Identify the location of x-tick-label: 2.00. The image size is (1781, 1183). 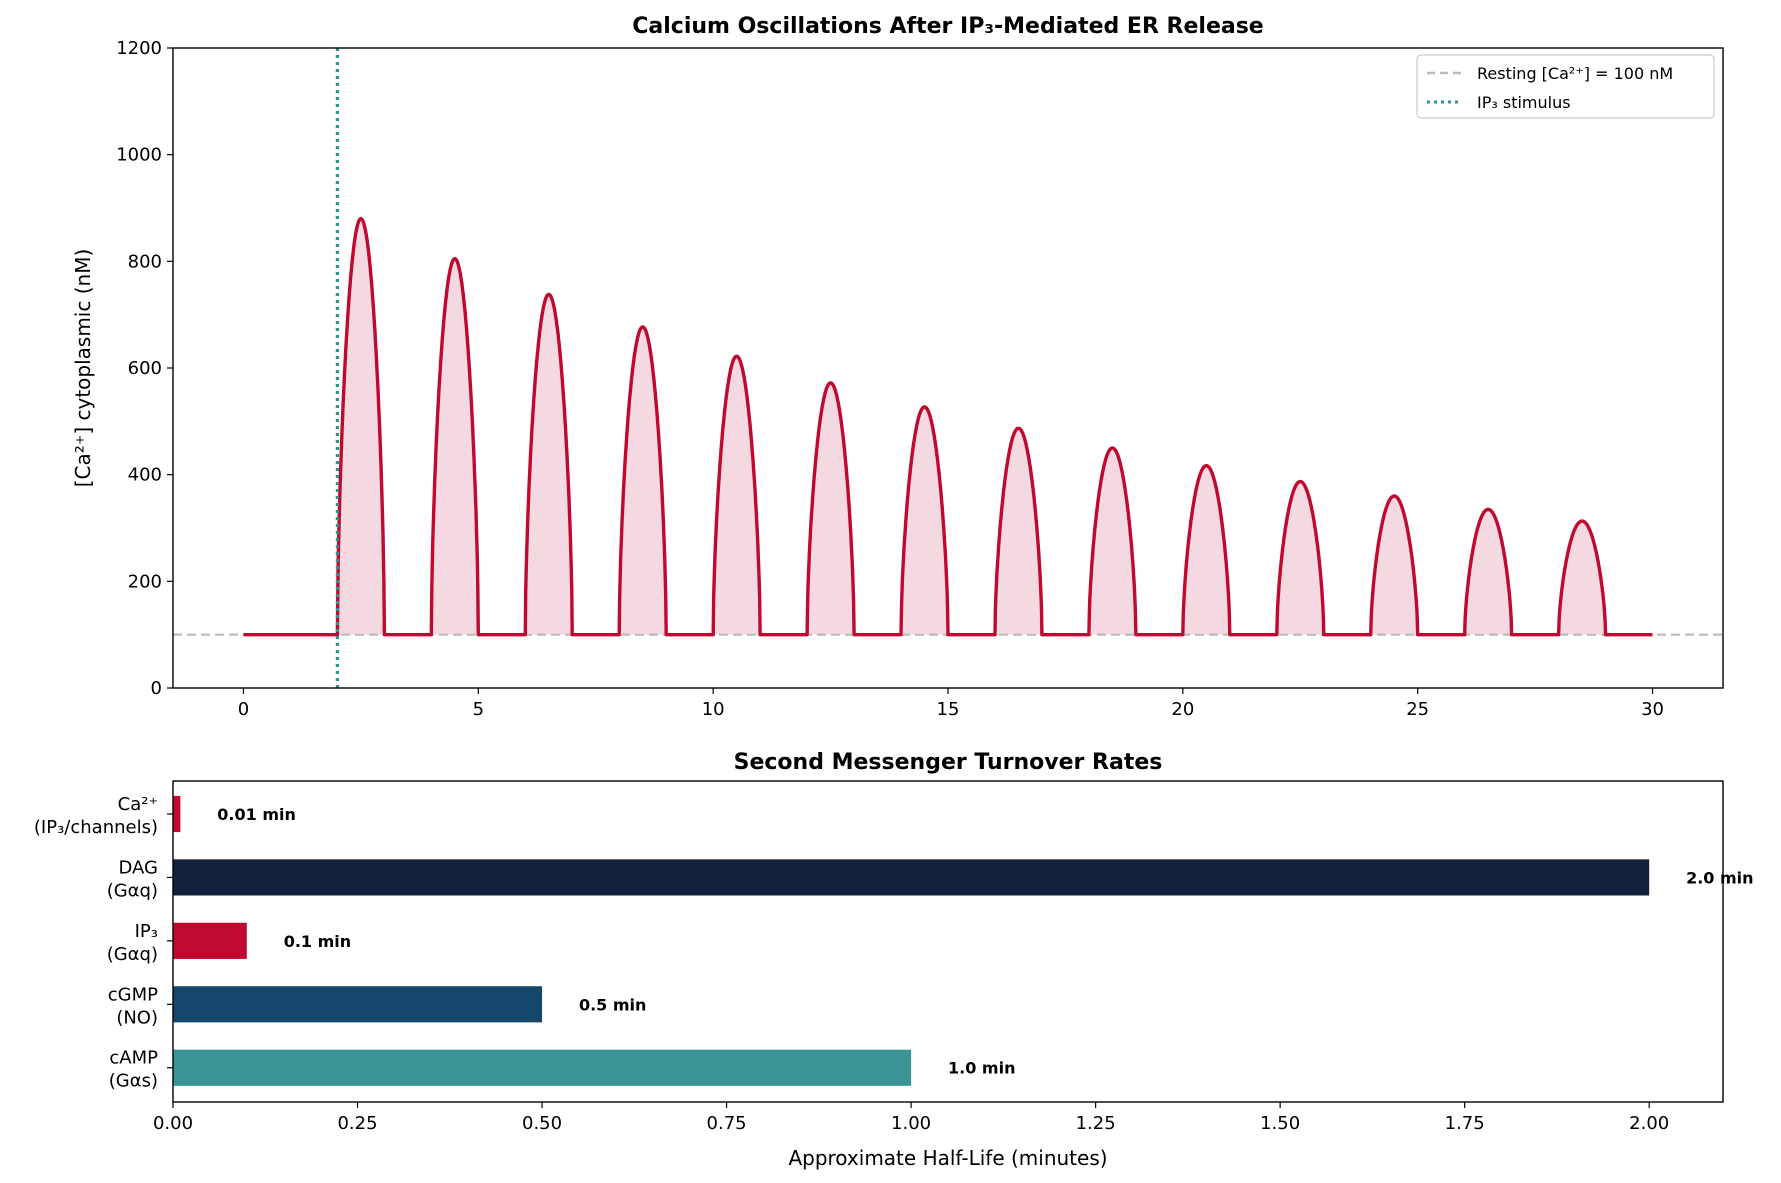
(1649, 1123).